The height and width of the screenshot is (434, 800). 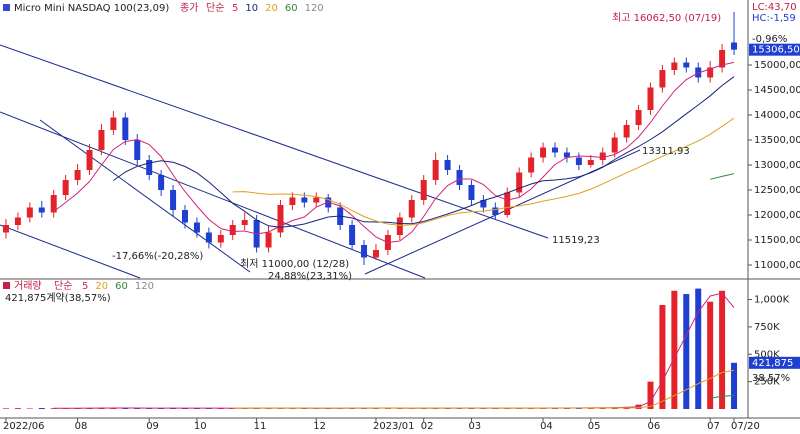 I want to click on x-tick-label: 09, so click(x=152, y=426).